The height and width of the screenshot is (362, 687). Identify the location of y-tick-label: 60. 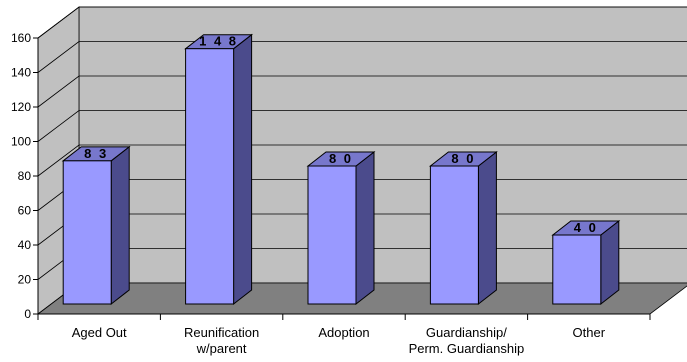
(25, 211).